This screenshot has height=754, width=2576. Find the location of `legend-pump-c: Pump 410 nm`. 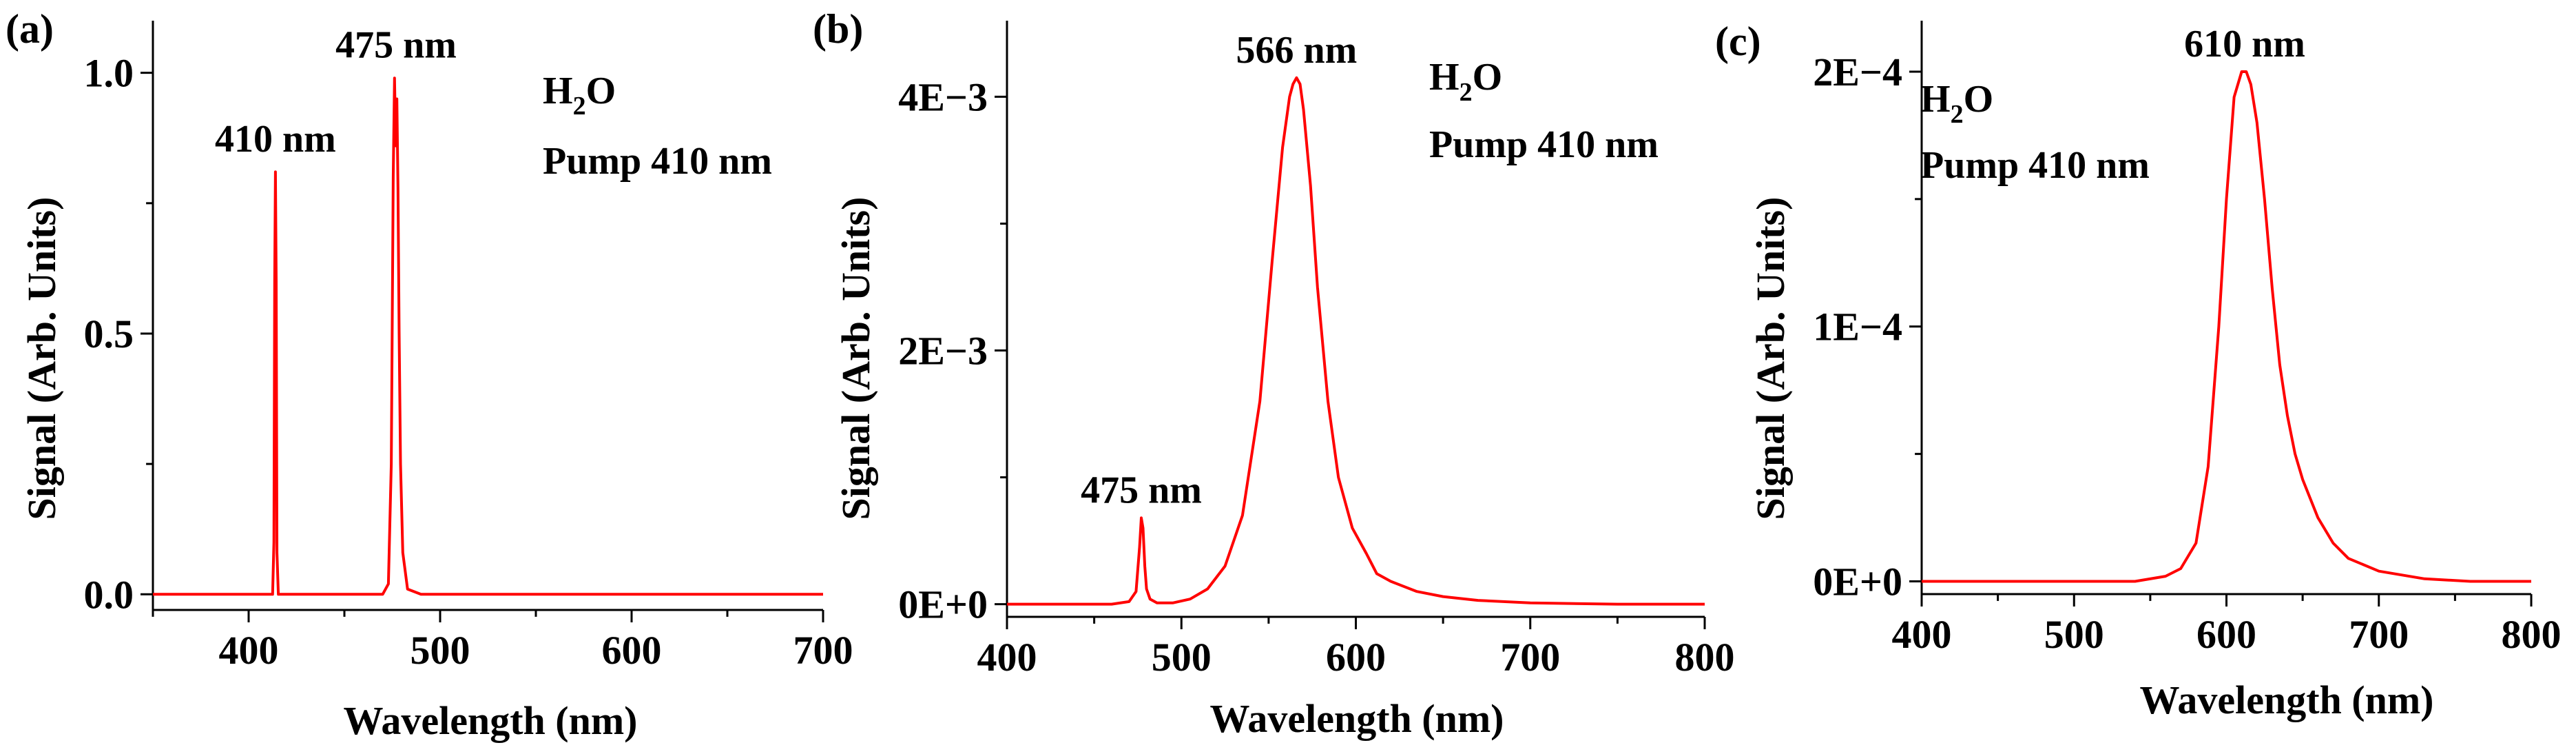

legend-pump-c: Pump 410 nm is located at coordinates (2035, 165).